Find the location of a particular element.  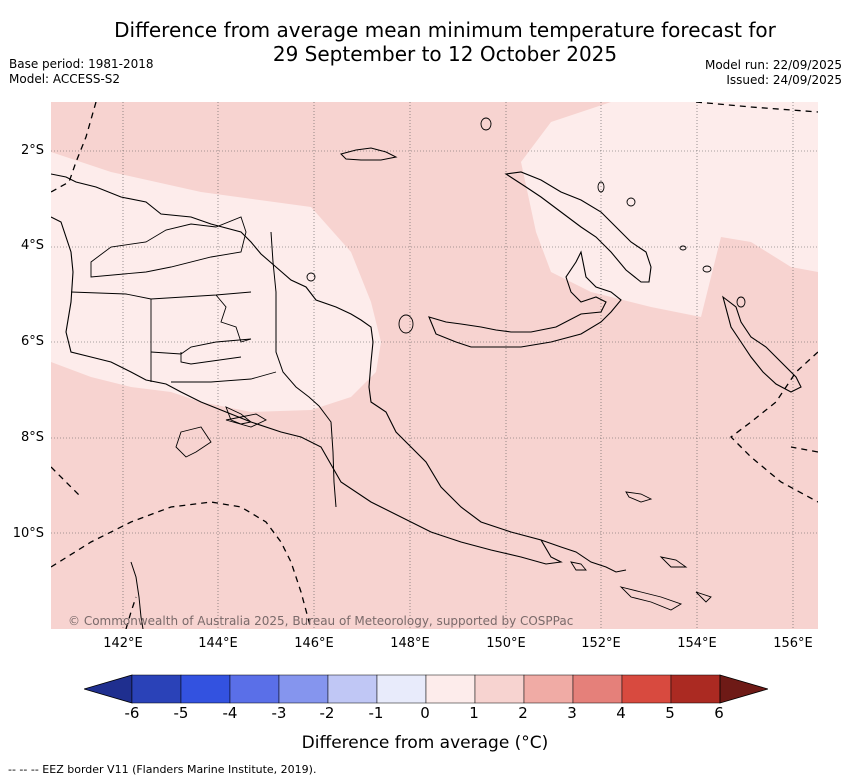

model-run: Model run: 22/09/2025 is located at coordinates (773, 65).